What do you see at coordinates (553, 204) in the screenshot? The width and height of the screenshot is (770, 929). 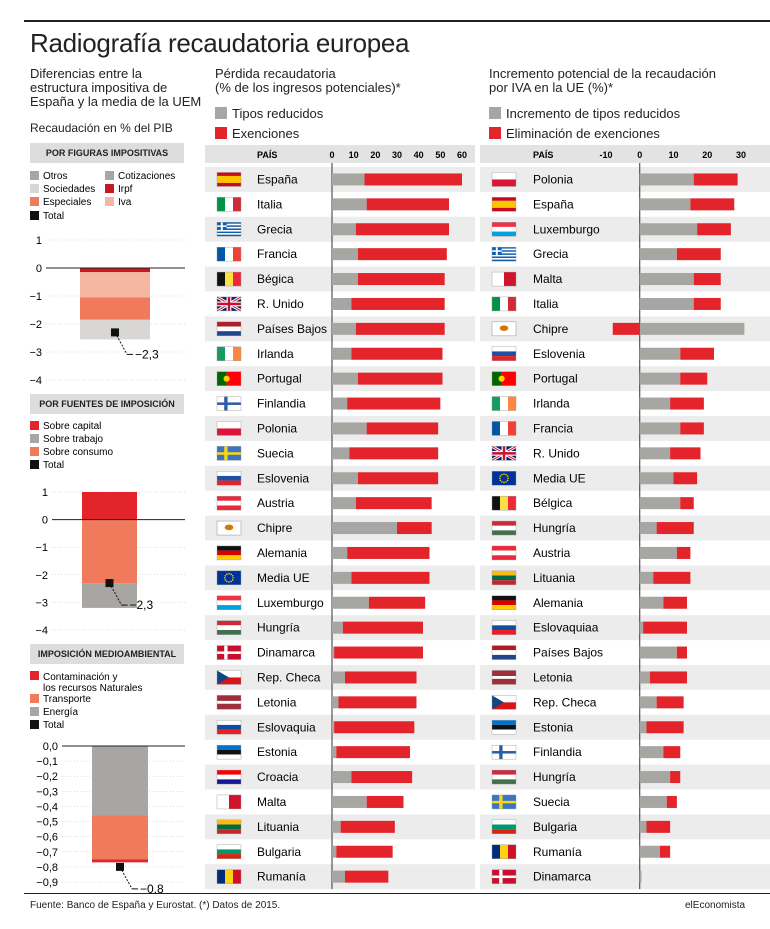 I see `category-label: España` at bounding box center [553, 204].